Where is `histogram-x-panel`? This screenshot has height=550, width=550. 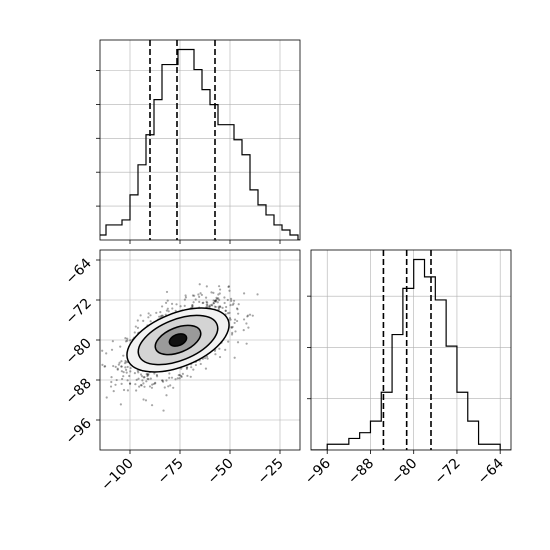
histogram-x-panel is located at coordinates (198, 141).